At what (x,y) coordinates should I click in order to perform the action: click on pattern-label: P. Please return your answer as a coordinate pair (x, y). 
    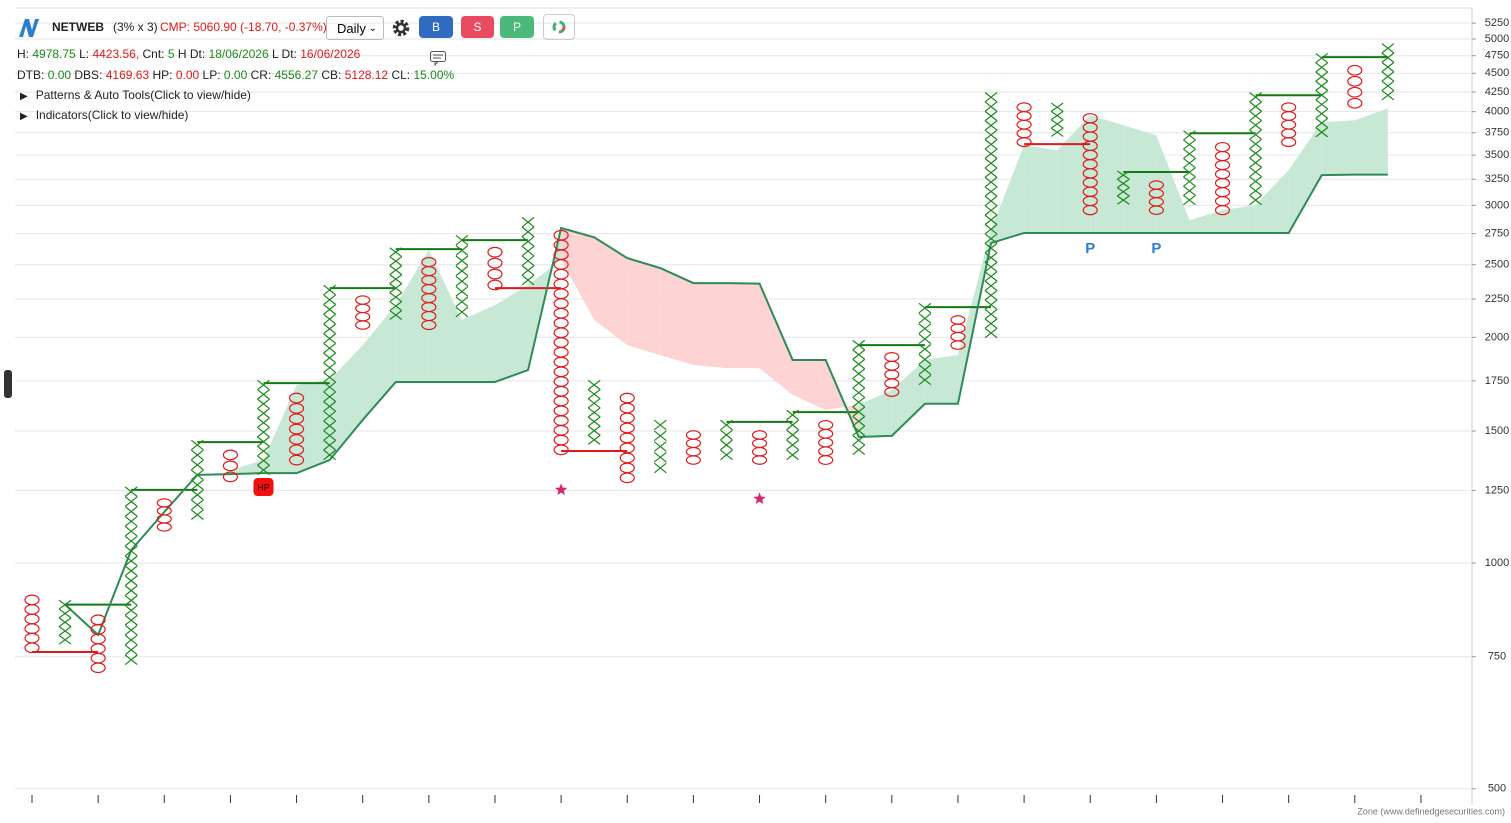
    Looking at the image, I should click on (1090, 248).